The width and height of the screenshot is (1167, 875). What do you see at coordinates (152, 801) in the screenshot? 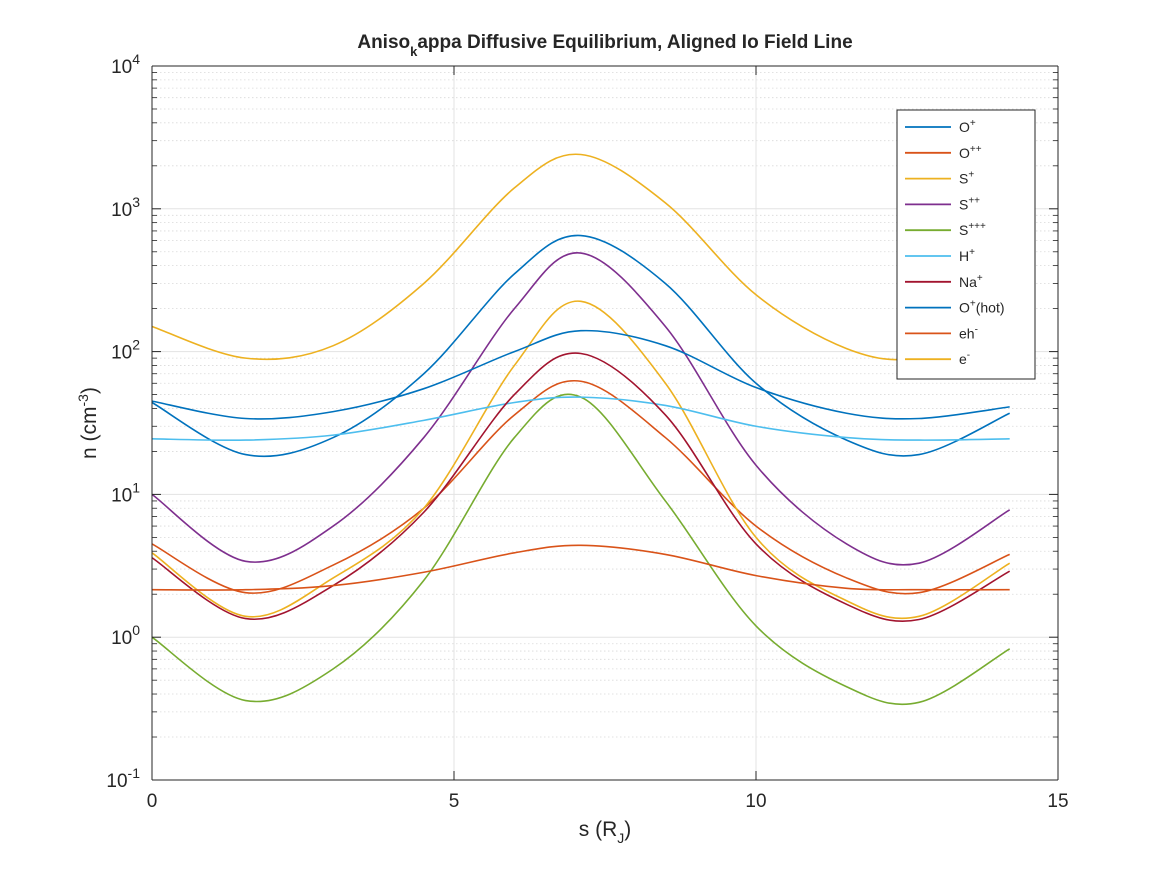
I see `x-tick-label: 0` at bounding box center [152, 801].